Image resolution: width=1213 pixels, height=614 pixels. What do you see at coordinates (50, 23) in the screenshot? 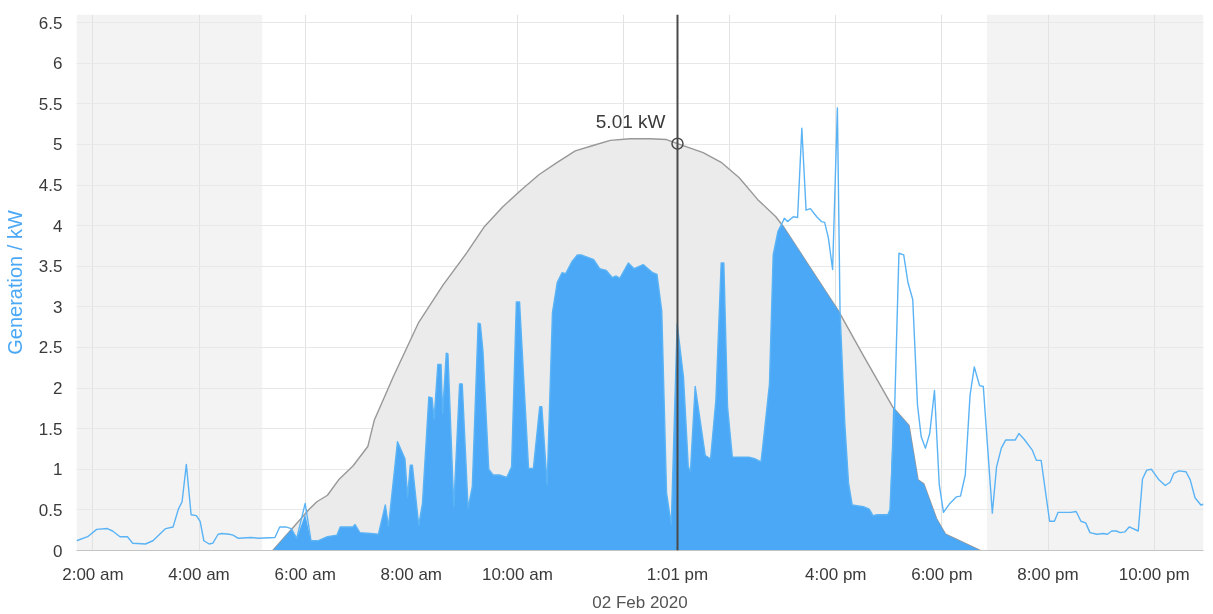
I see `y-tick-label: 6.5` at bounding box center [50, 23].